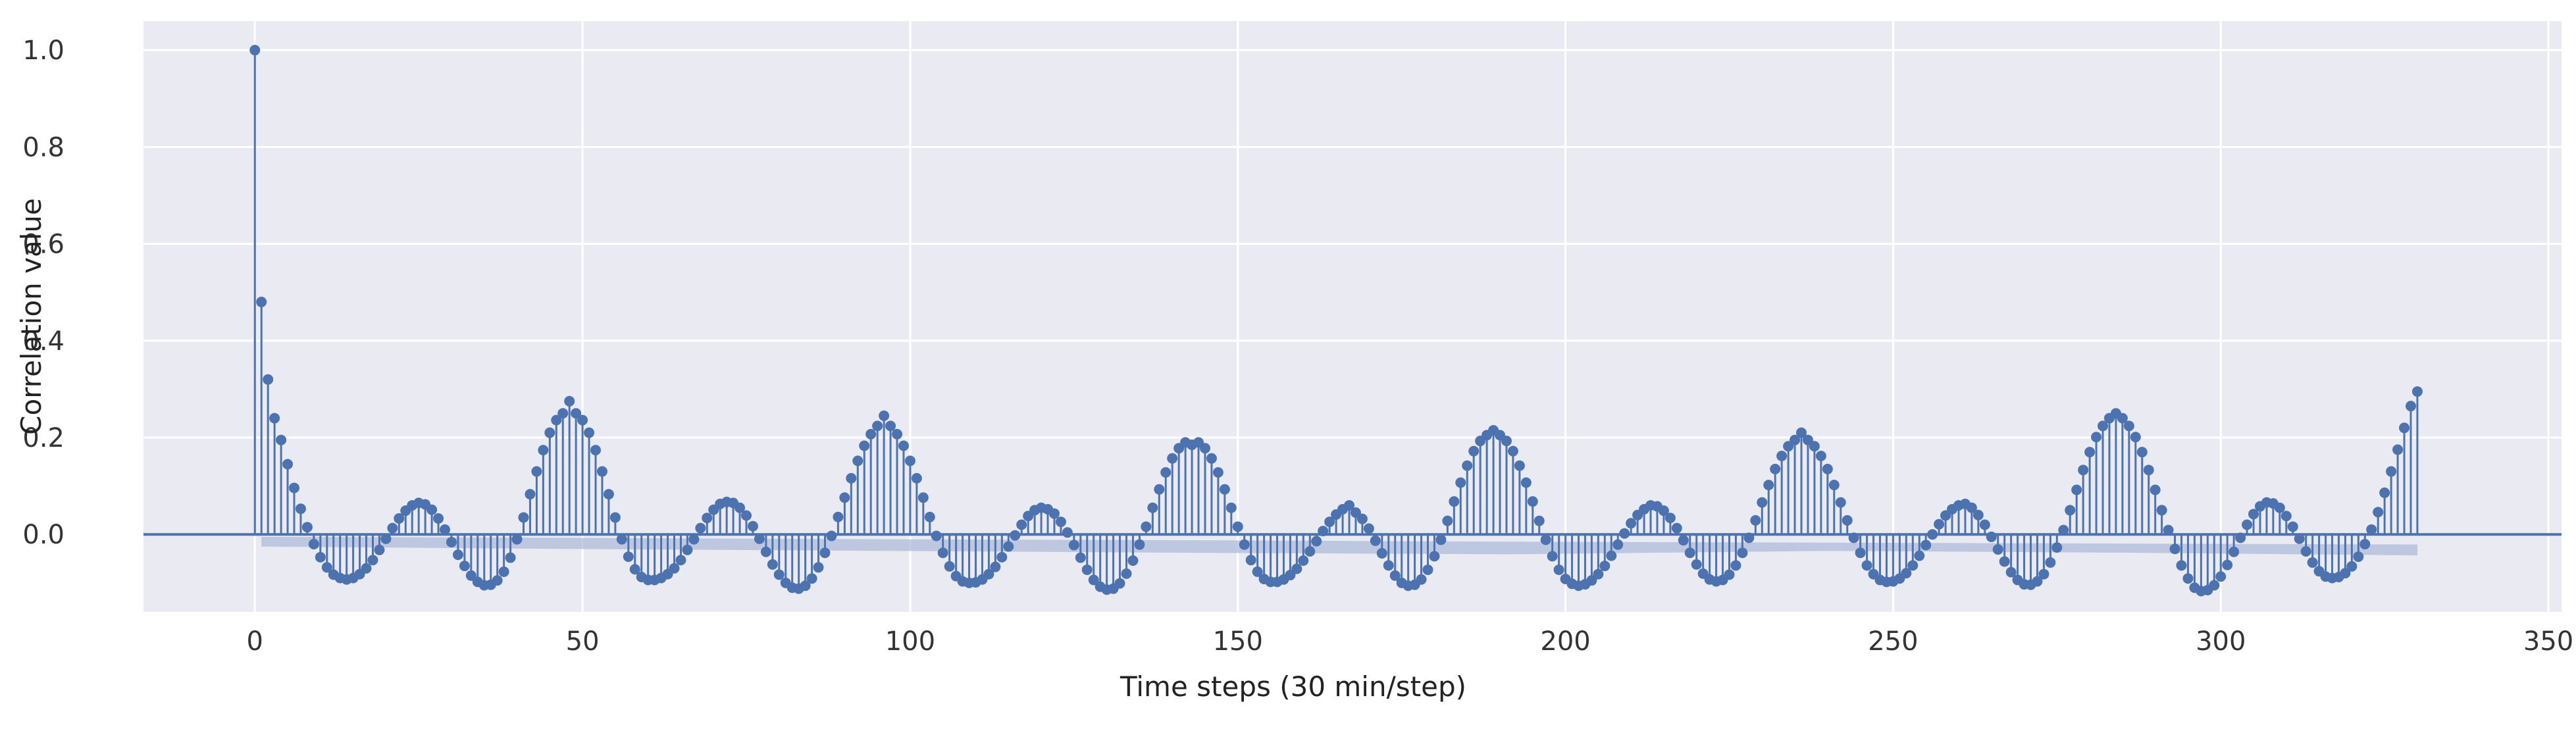  I want to click on y-tick-label: 0.2, so click(43, 438).